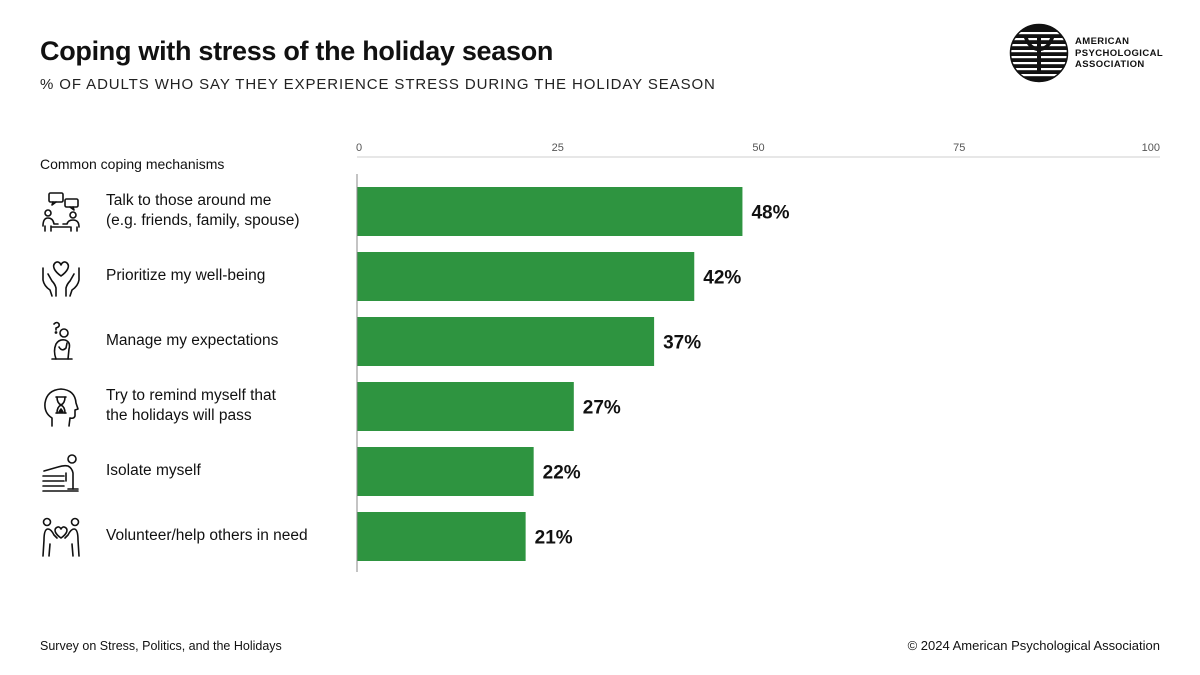 The width and height of the screenshot is (1200, 675). I want to click on x-tick-label: 0, so click(359, 148).